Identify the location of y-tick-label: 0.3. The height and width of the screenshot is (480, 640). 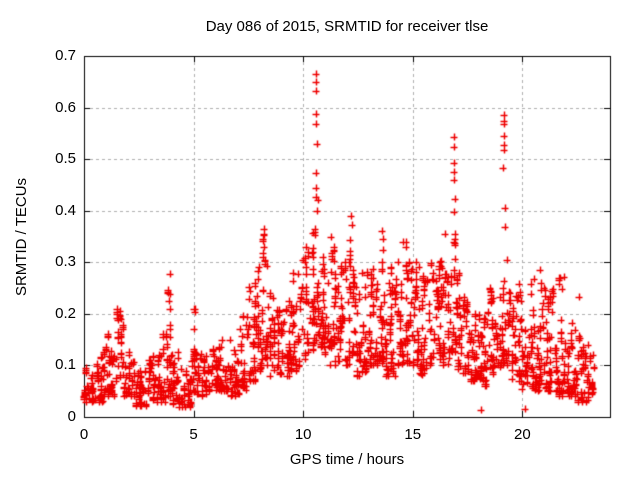
(65, 262).